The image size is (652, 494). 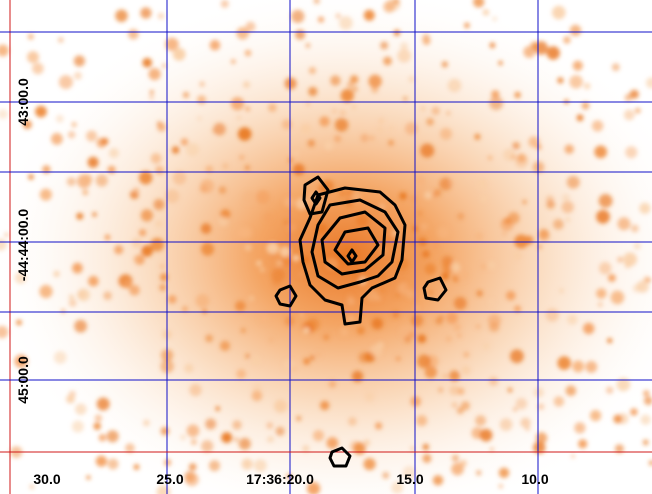 What do you see at coordinates (534, 479) in the screenshot?
I see `x-label: 10.0` at bounding box center [534, 479].